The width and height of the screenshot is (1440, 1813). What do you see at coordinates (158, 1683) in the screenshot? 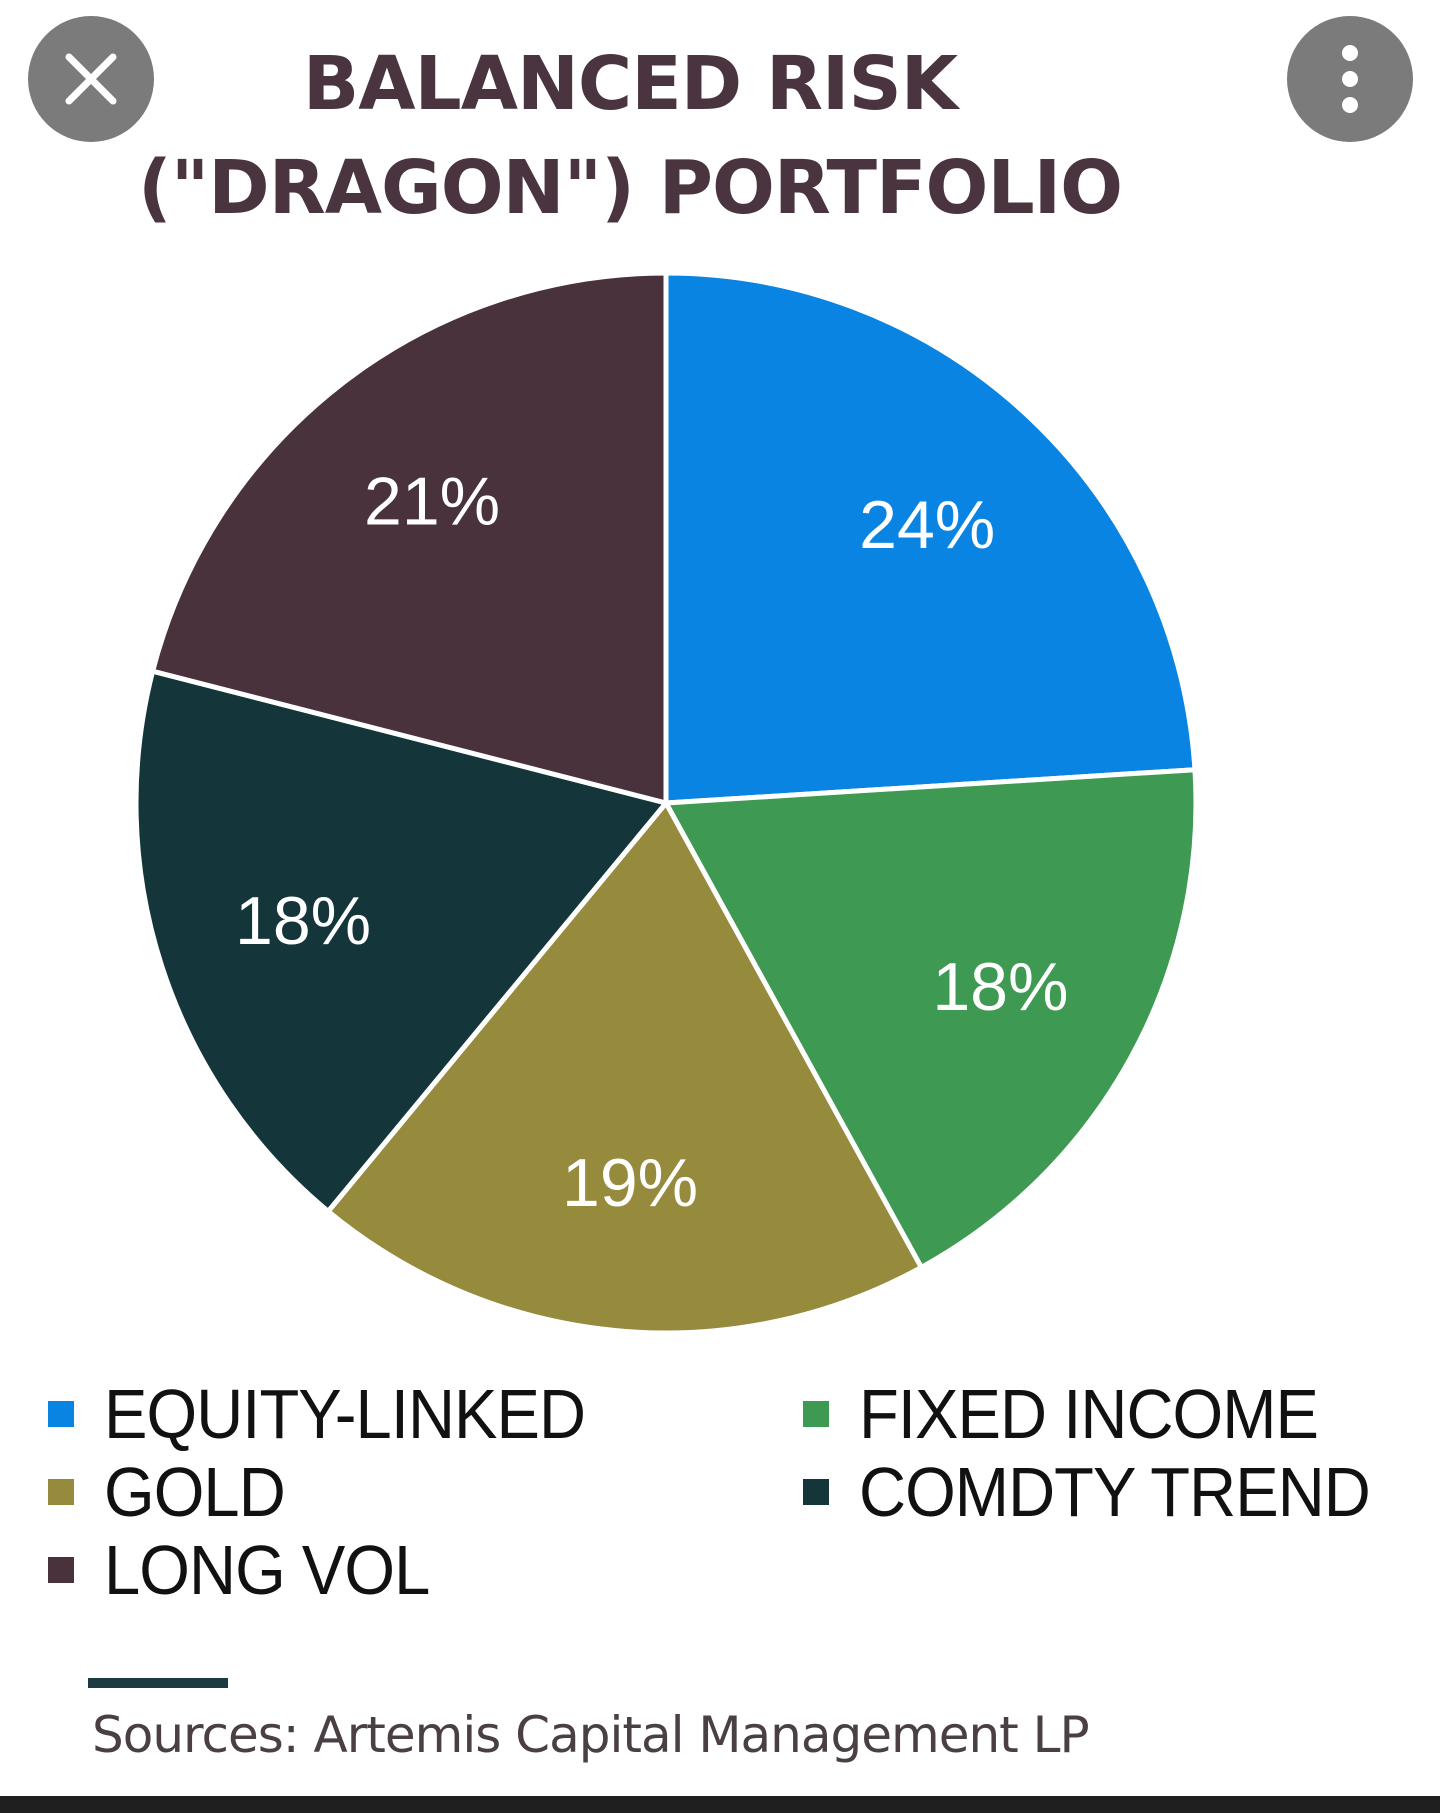
I see `source-divider` at bounding box center [158, 1683].